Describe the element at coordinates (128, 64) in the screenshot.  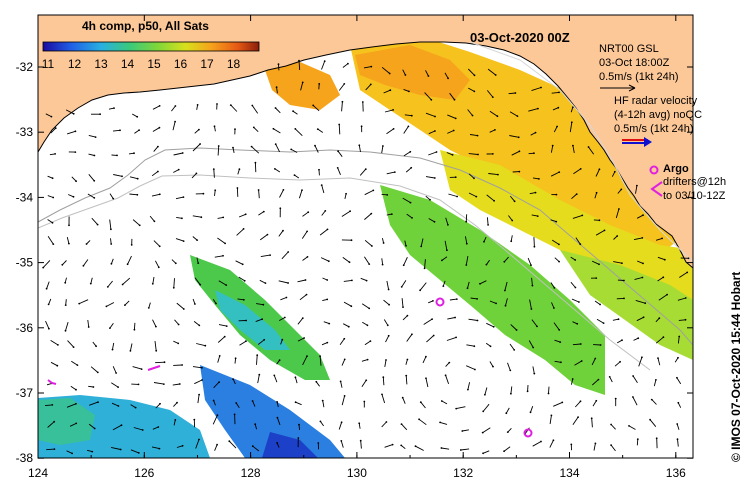
I see `colorbar-tick-label: 14` at that location.